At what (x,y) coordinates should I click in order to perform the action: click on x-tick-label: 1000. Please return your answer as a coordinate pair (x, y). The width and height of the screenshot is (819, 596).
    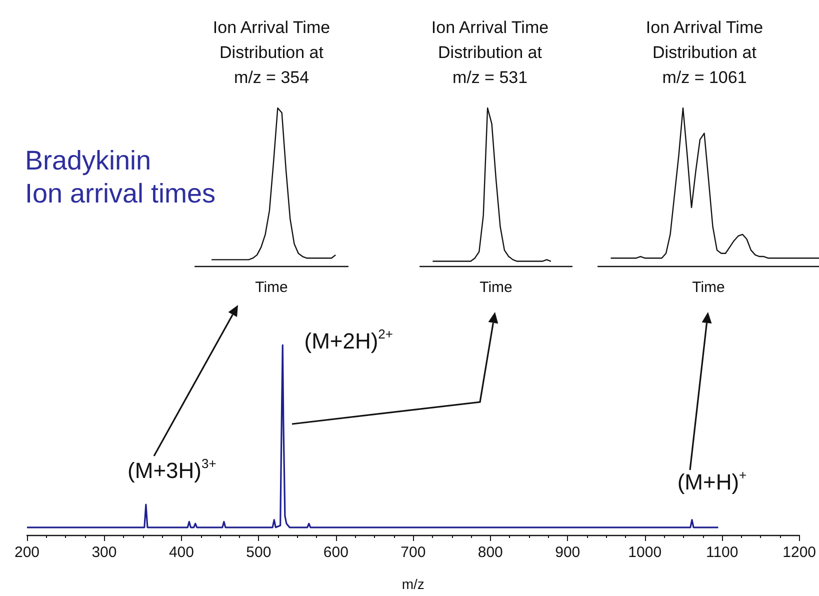
    Looking at the image, I should click on (645, 552).